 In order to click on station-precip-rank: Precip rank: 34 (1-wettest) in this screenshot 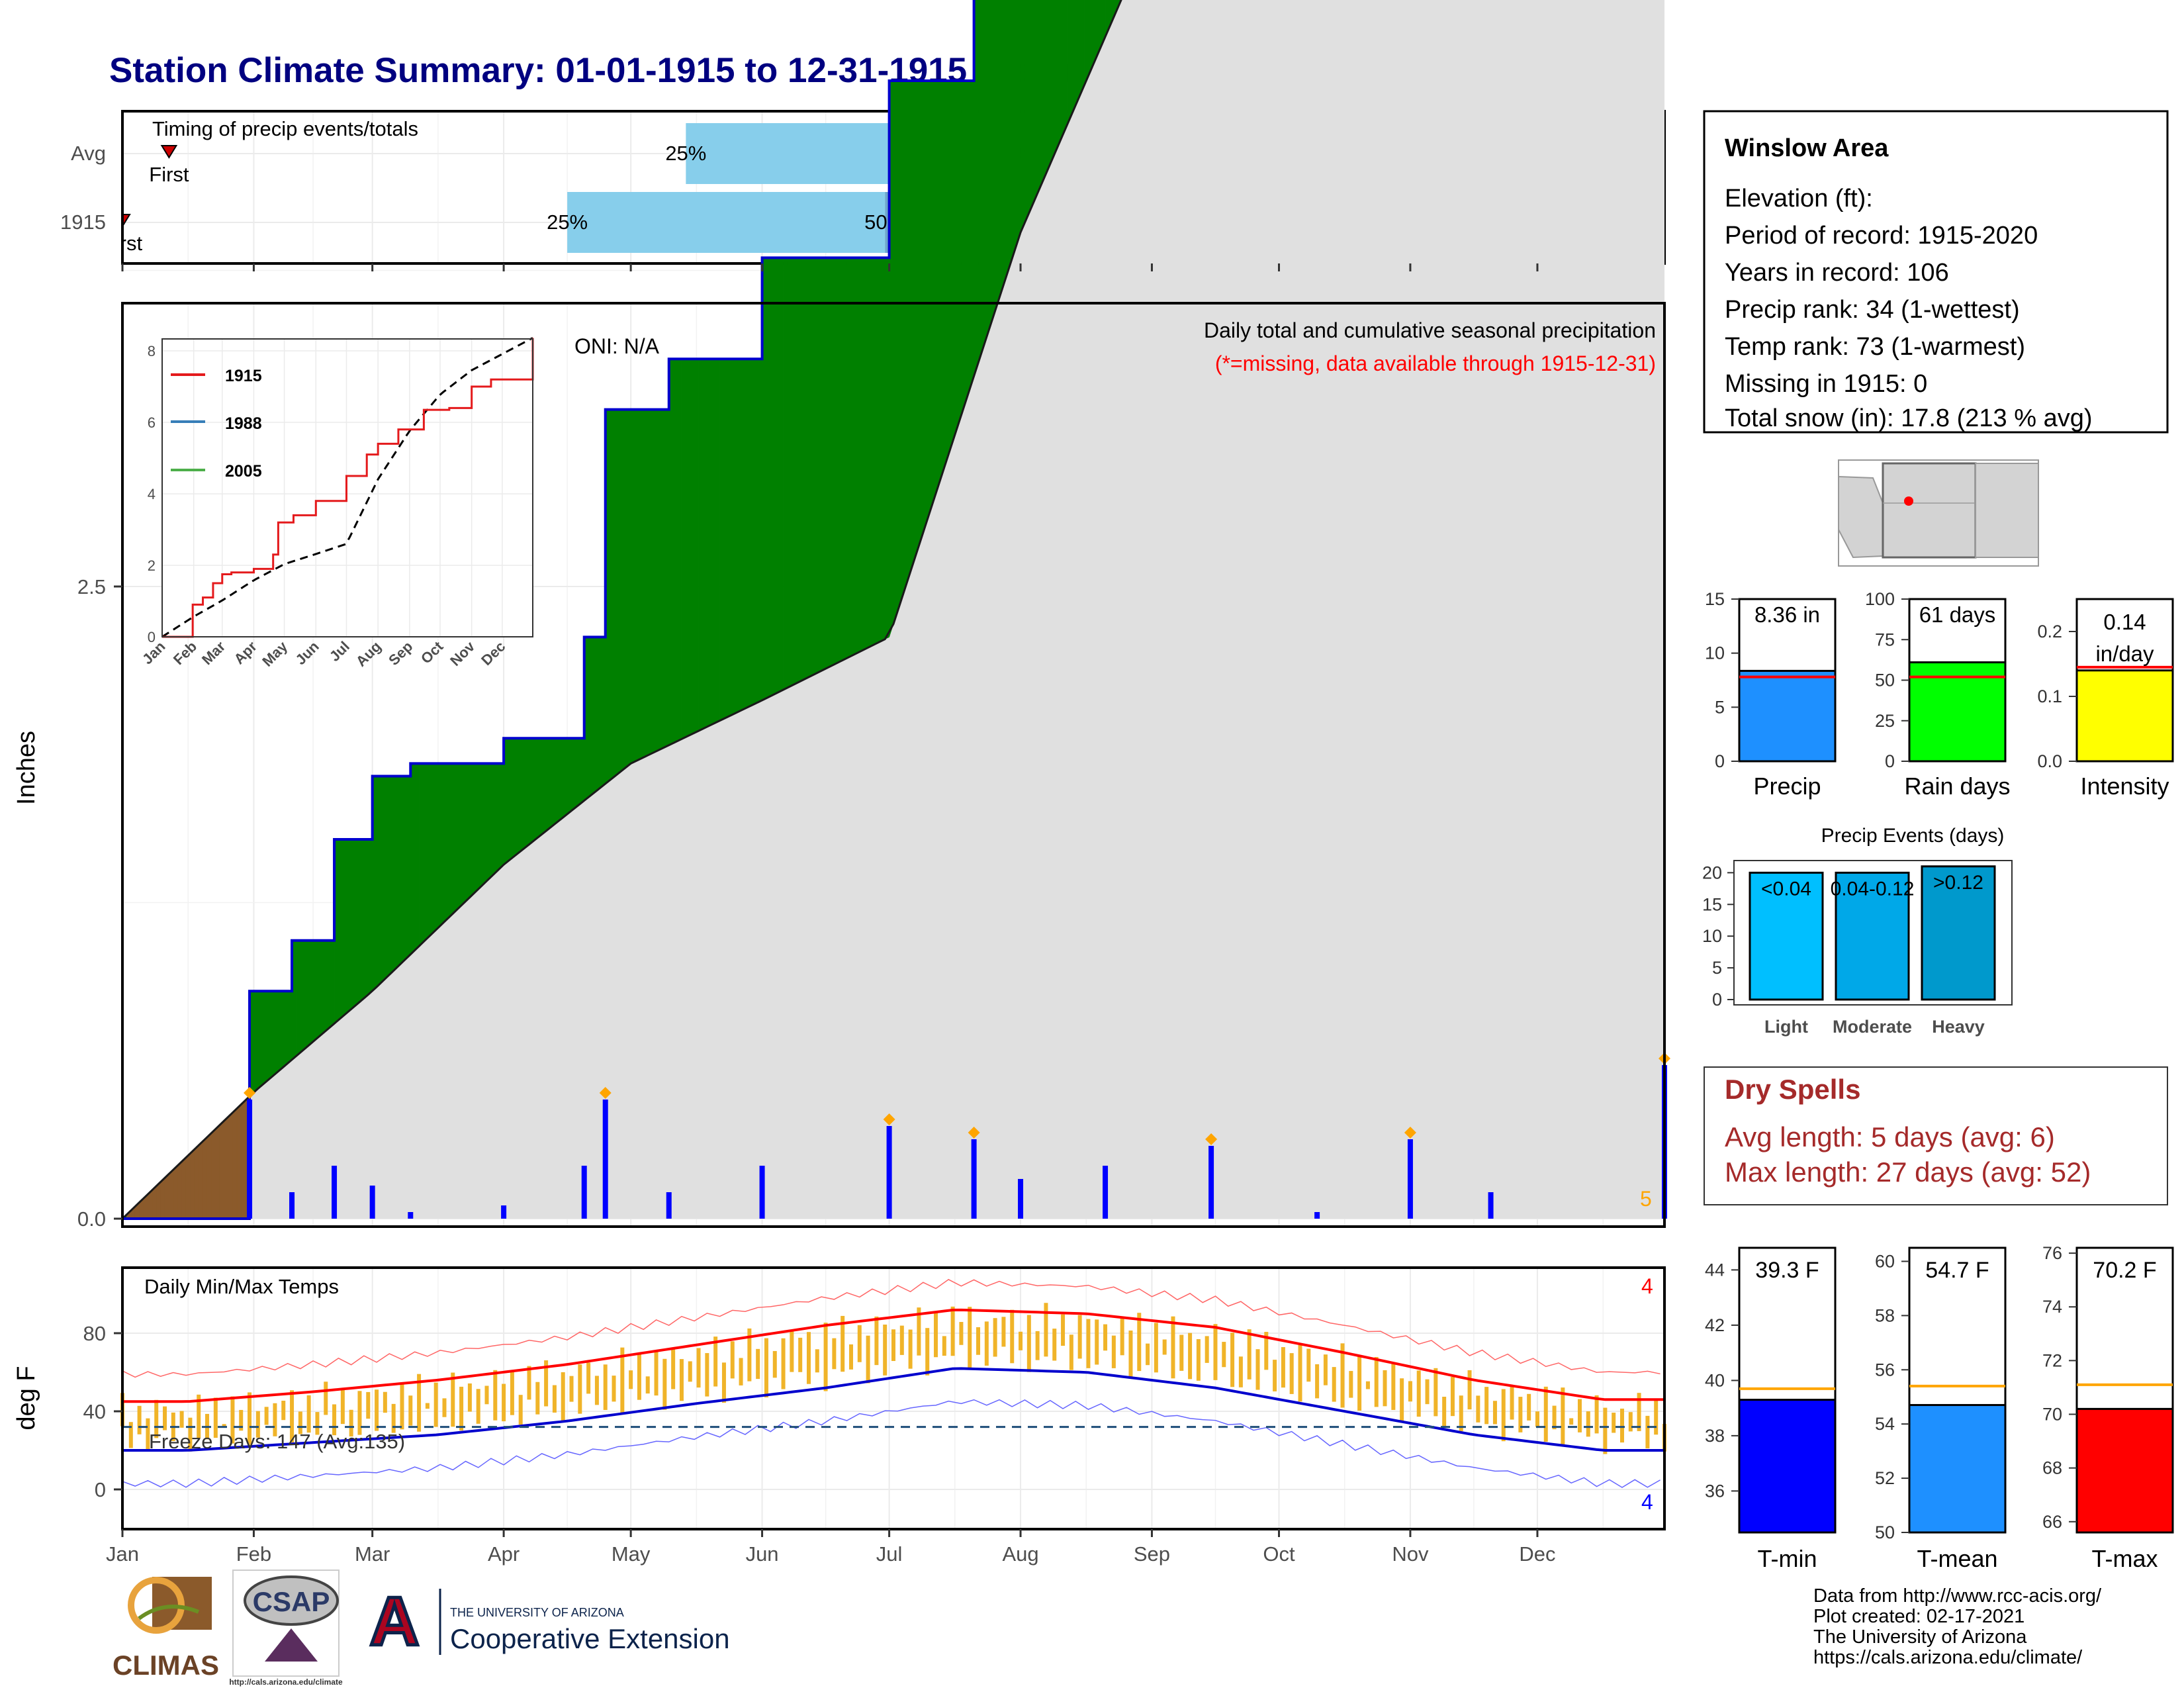, I will do `click(1872, 310)`.